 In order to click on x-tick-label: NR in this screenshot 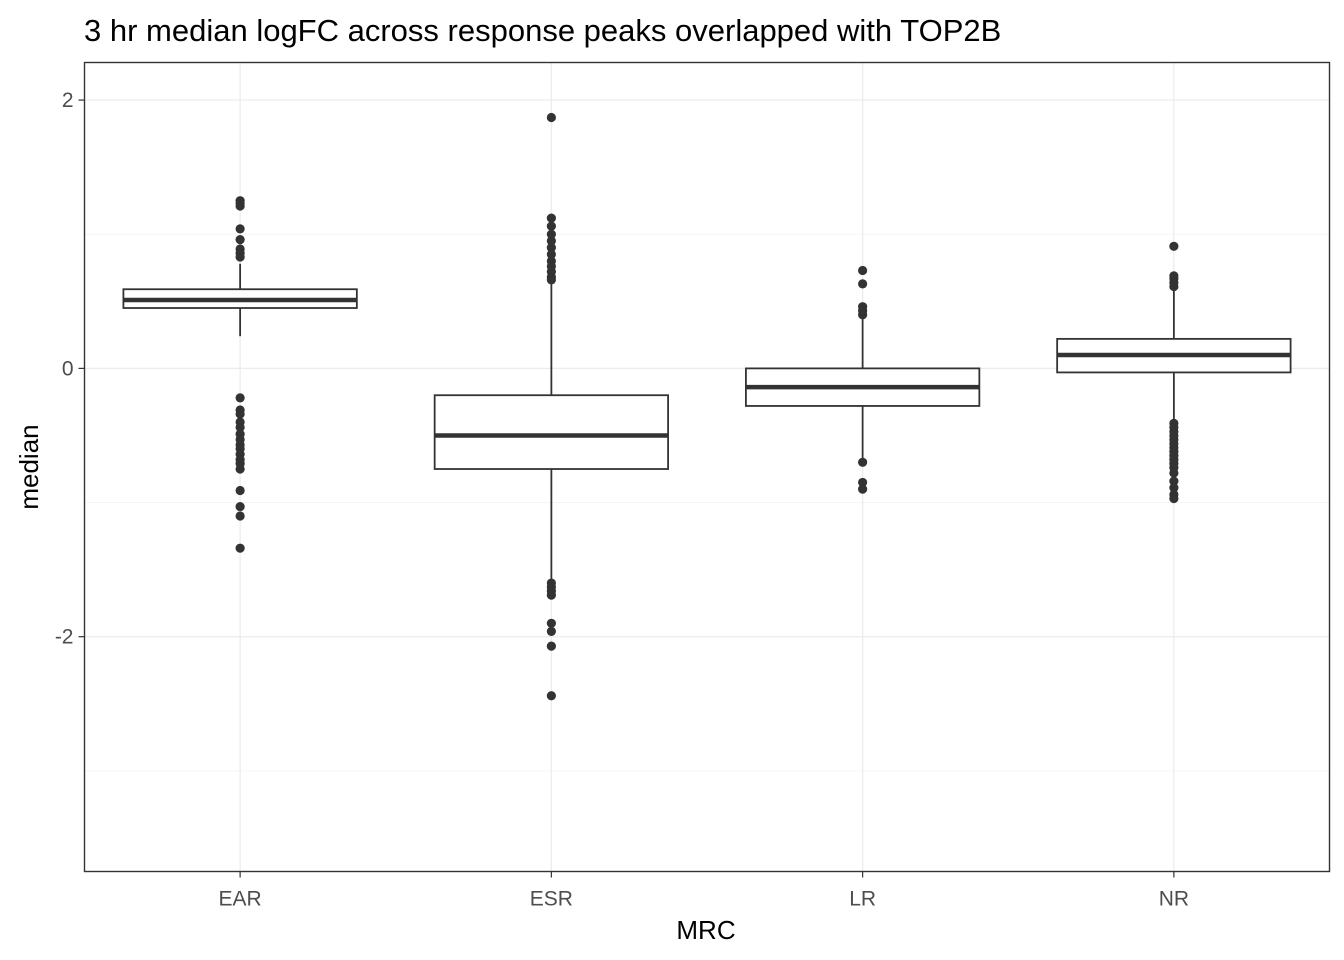, I will do `click(1174, 899)`.